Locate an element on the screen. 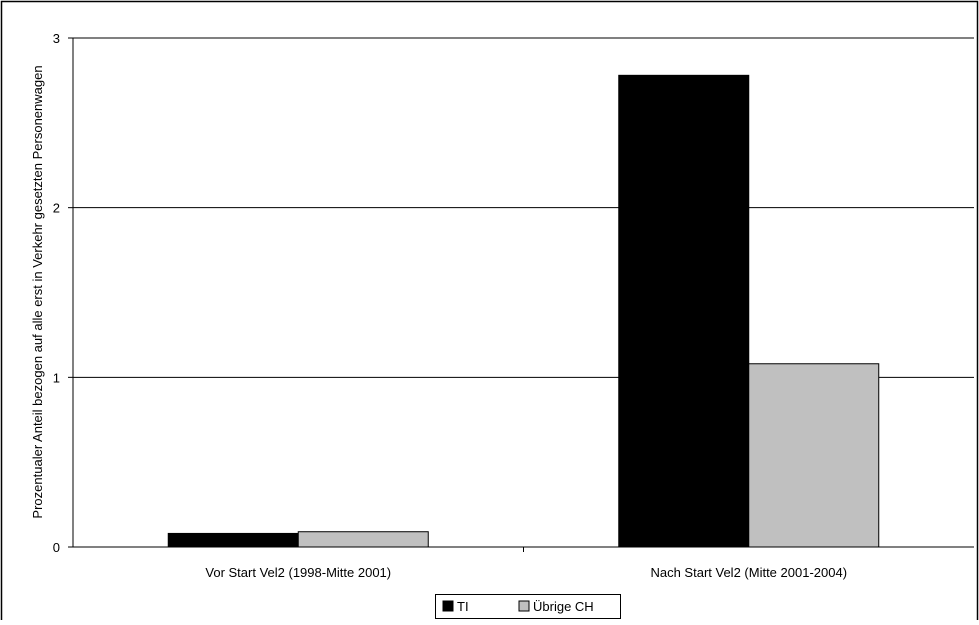 The image size is (979, 625). y-tick-label: 2 is located at coordinates (56, 208).